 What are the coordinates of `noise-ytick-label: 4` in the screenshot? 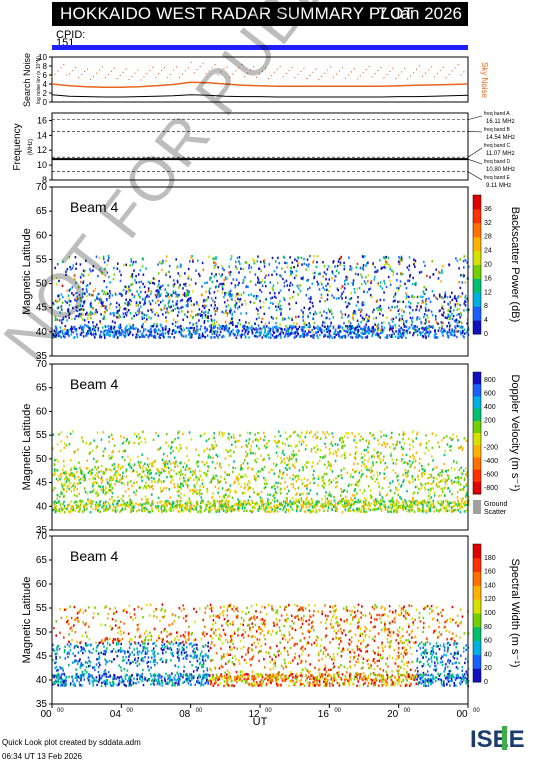 It's located at (45, 84).